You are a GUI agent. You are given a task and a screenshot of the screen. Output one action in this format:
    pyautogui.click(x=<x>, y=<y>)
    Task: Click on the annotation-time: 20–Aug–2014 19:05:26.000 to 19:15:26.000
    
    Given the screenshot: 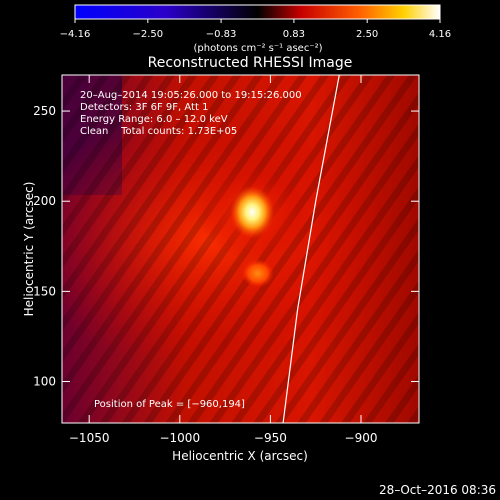 What is the action you would take?
    pyautogui.click(x=191, y=95)
    